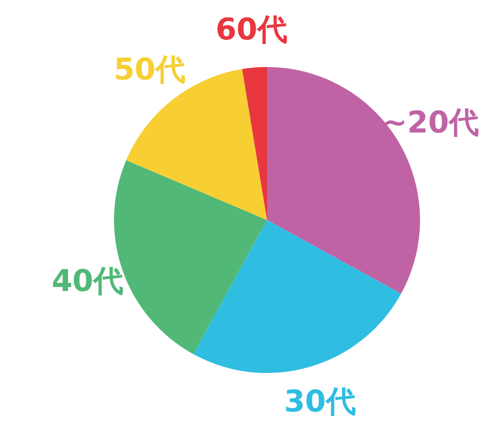 The width and height of the screenshot is (482, 422). I want to click on slice-label: 50代, so click(150, 70).